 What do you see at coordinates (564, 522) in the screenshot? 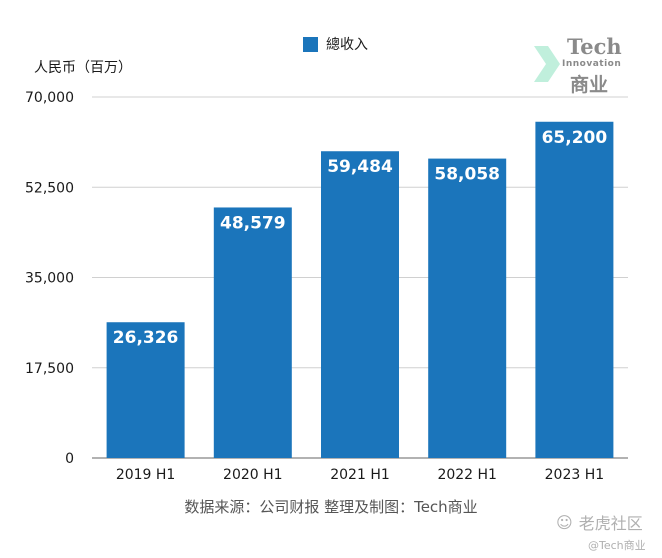
I see `tiger-icon: ☺` at bounding box center [564, 522].